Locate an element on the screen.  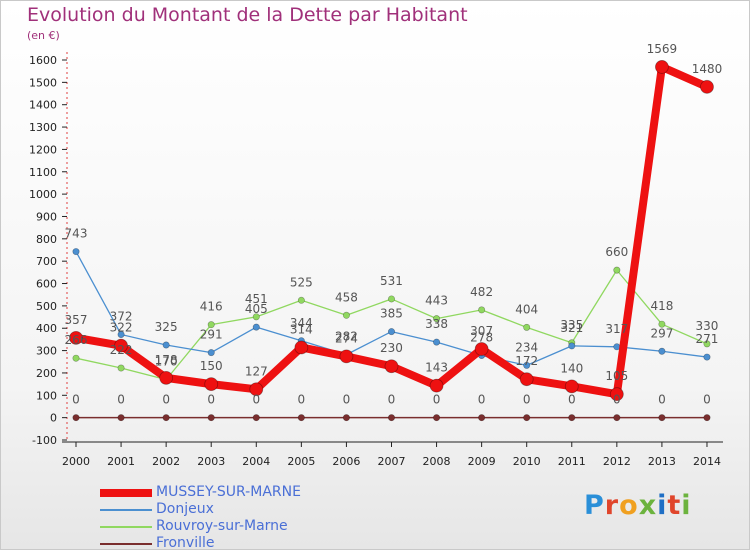
data-label-donjeux: 344 is located at coordinates (301, 323).